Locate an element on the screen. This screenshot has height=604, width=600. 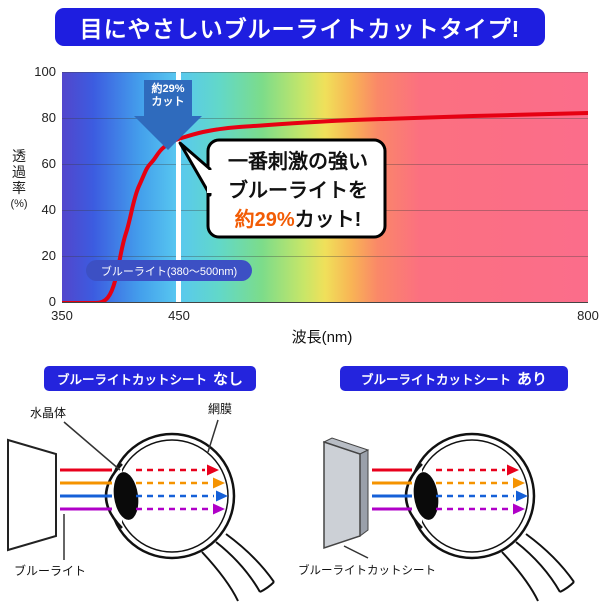
y-tick-80: 80 is located at coordinates (48, 117).